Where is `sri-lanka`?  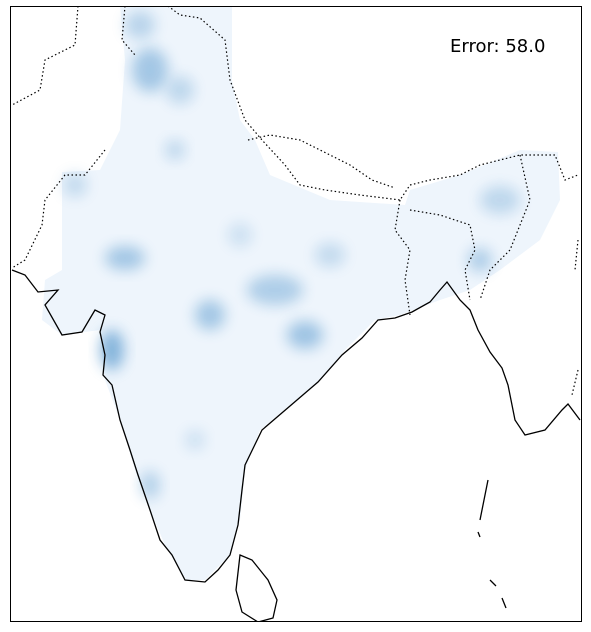 sri-lanka is located at coordinates (256, 588).